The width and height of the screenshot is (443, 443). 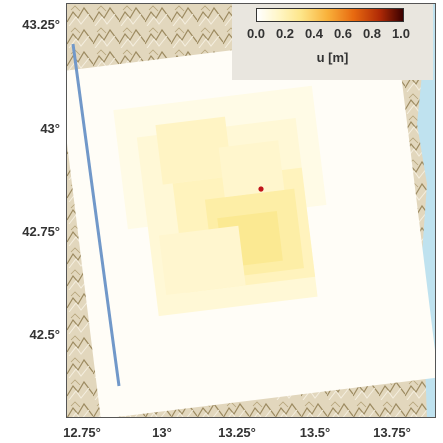 What do you see at coordinates (332, 42) in the screenshot?
I see `colorbar-legend: 0.0 0.2 0.4 0.6 0.8 1.0 u [m]` at bounding box center [332, 42].